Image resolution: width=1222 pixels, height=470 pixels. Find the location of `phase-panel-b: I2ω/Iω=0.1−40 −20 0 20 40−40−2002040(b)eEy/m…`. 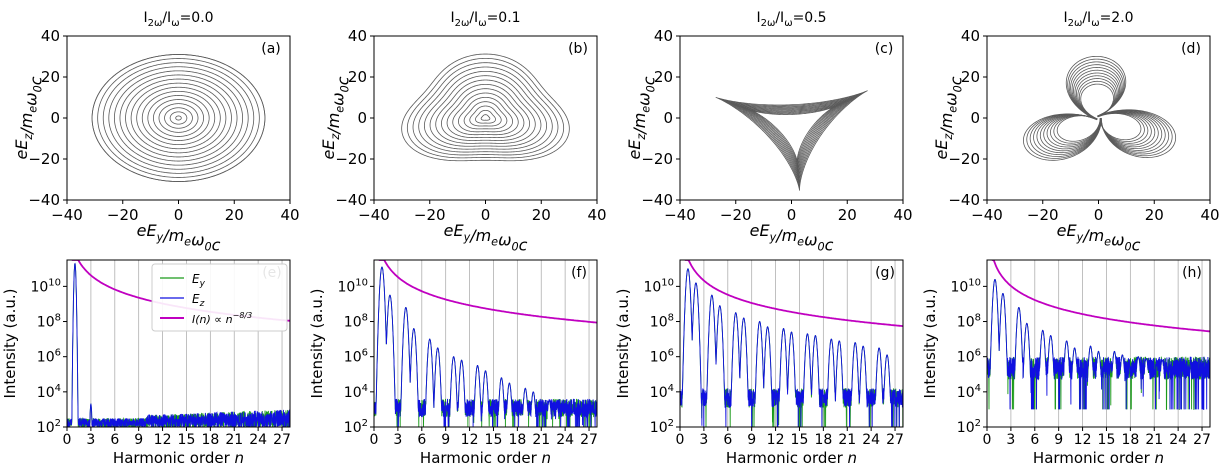

phase-panel-b: I2ω/Iω=0.1−40 −20 0 20 40−40−2002040(b)eEy/m… is located at coordinates (463, 132).